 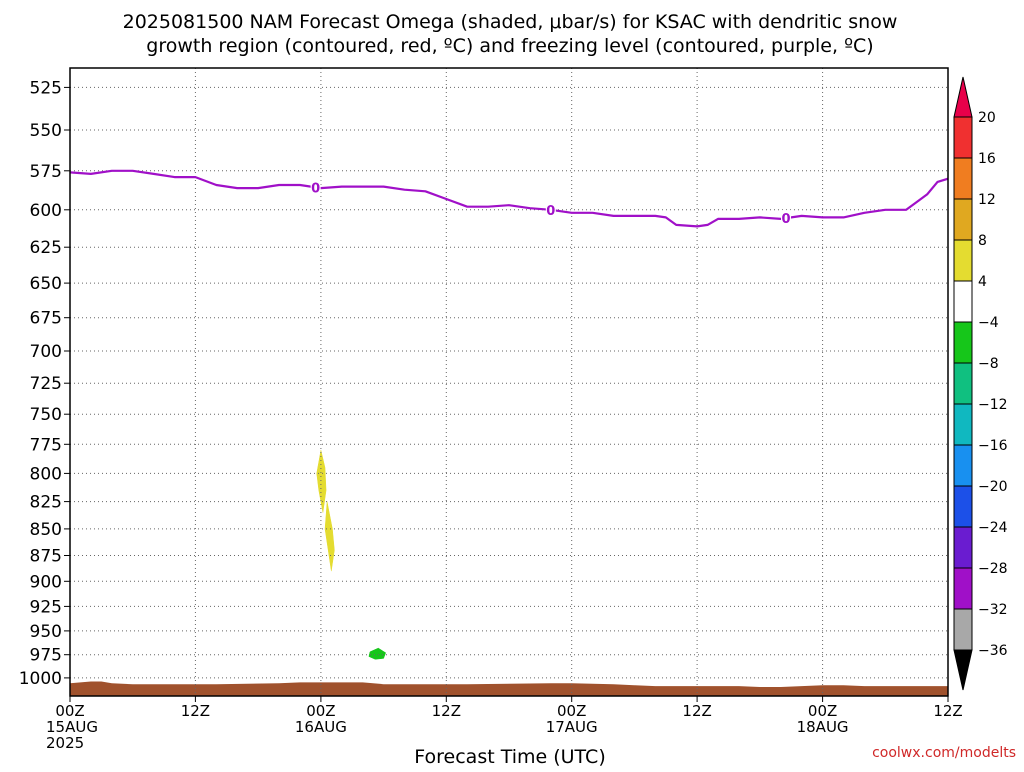 I want to click on y-tick-label-950: 950, so click(x=46, y=632).